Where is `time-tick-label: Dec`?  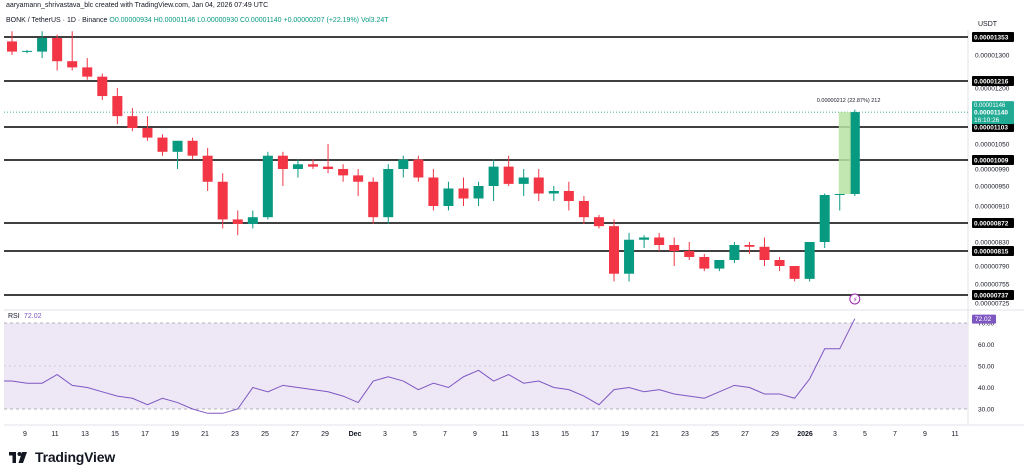
time-tick-label: Dec is located at coordinates (355, 434).